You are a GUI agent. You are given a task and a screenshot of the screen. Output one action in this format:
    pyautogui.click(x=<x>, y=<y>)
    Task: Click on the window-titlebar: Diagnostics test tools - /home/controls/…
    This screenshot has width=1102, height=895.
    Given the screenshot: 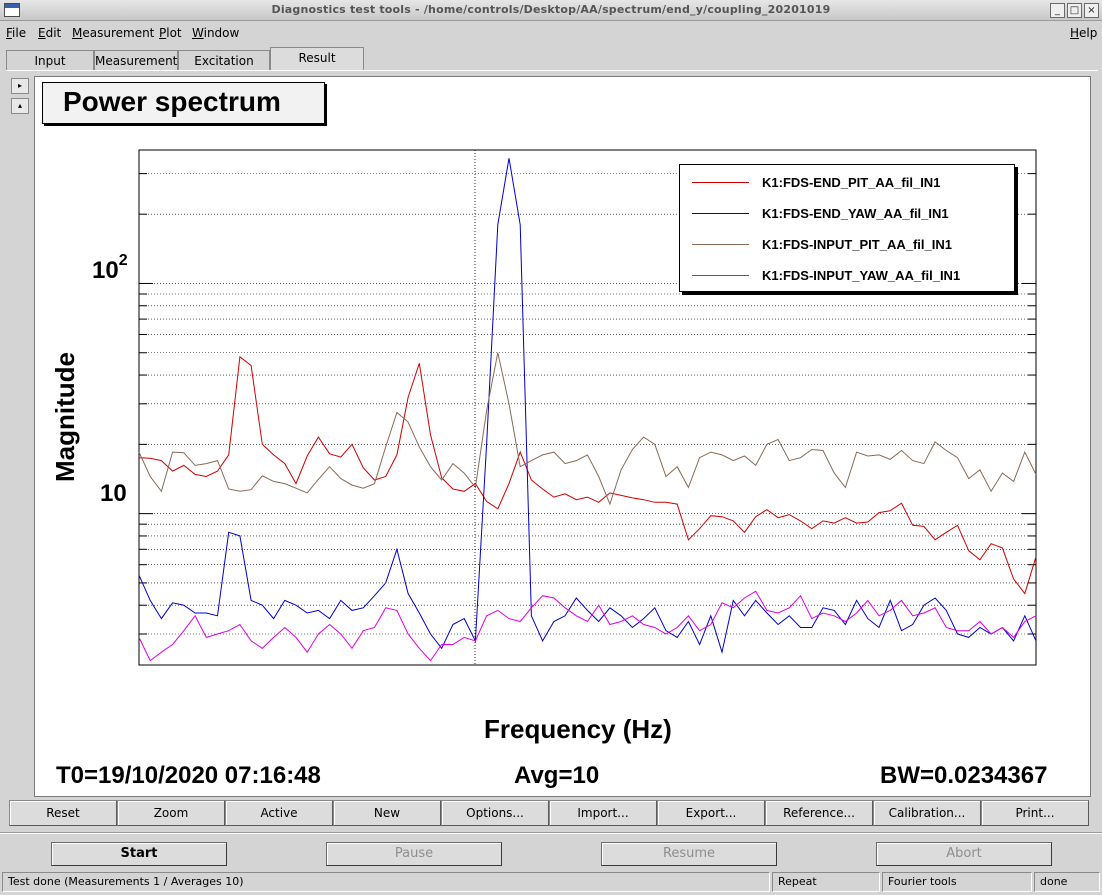 What is the action you would take?
    pyautogui.click(x=551, y=10)
    